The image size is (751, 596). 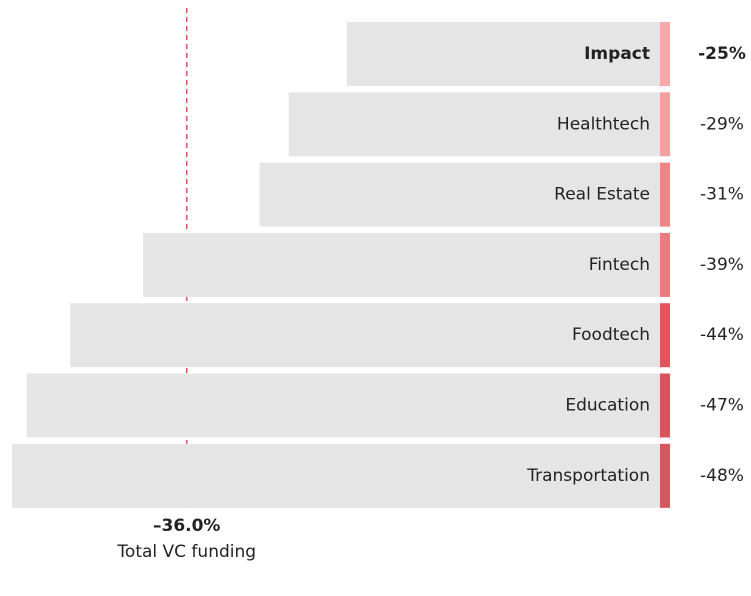 What do you see at coordinates (619, 265) in the screenshot?
I see `category-label: Fintech` at bounding box center [619, 265].